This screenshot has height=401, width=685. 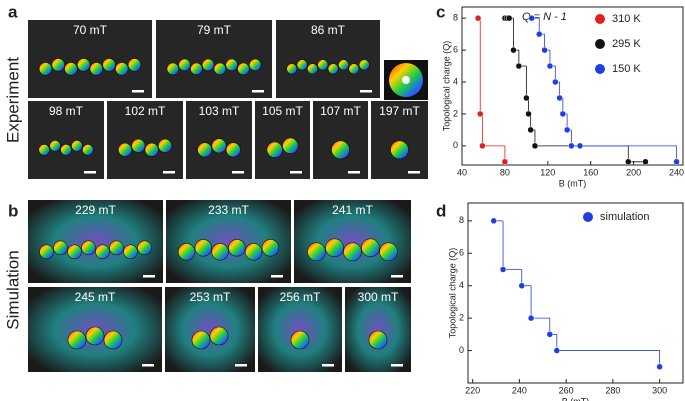 What do you see at coordinates (13, 210) in the screenshot?
I see `panel-label: b` at bounding box center [13, 210].